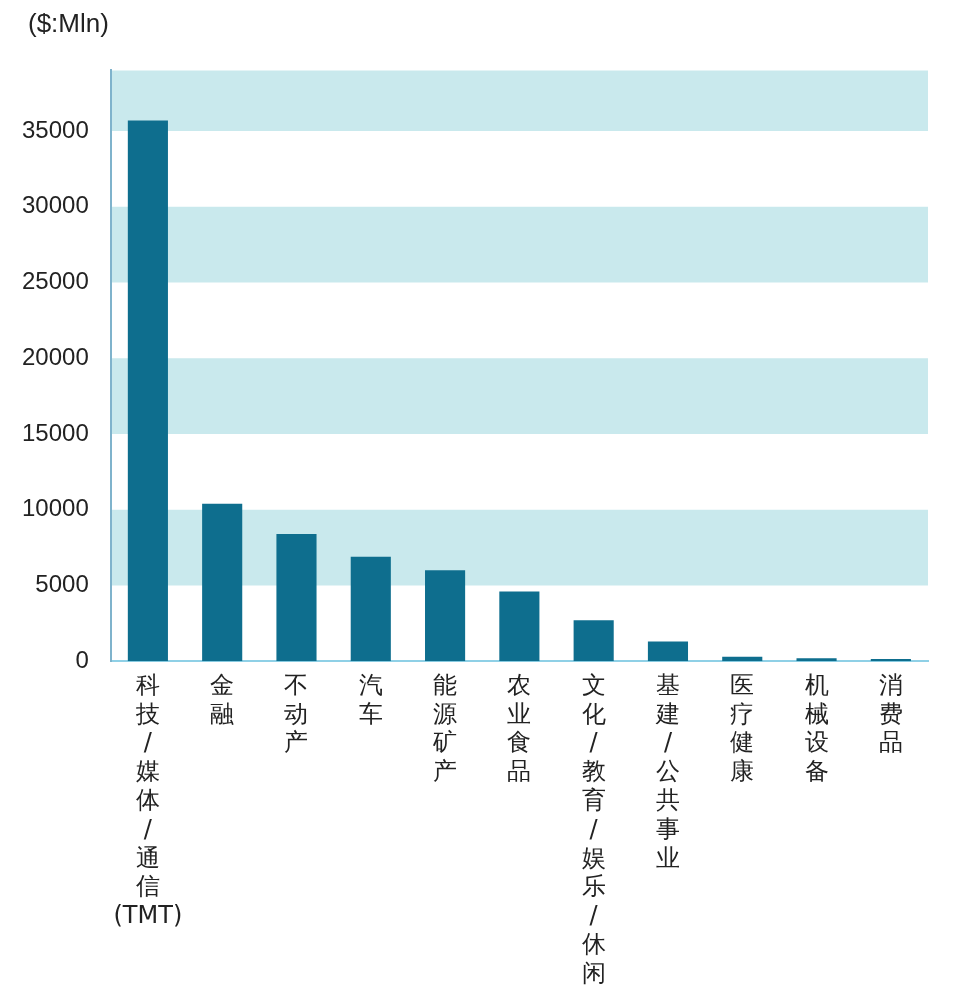 The image size is (960, 1003). I want to click on x-tick-label: 医疗健康, so click(742, 728).